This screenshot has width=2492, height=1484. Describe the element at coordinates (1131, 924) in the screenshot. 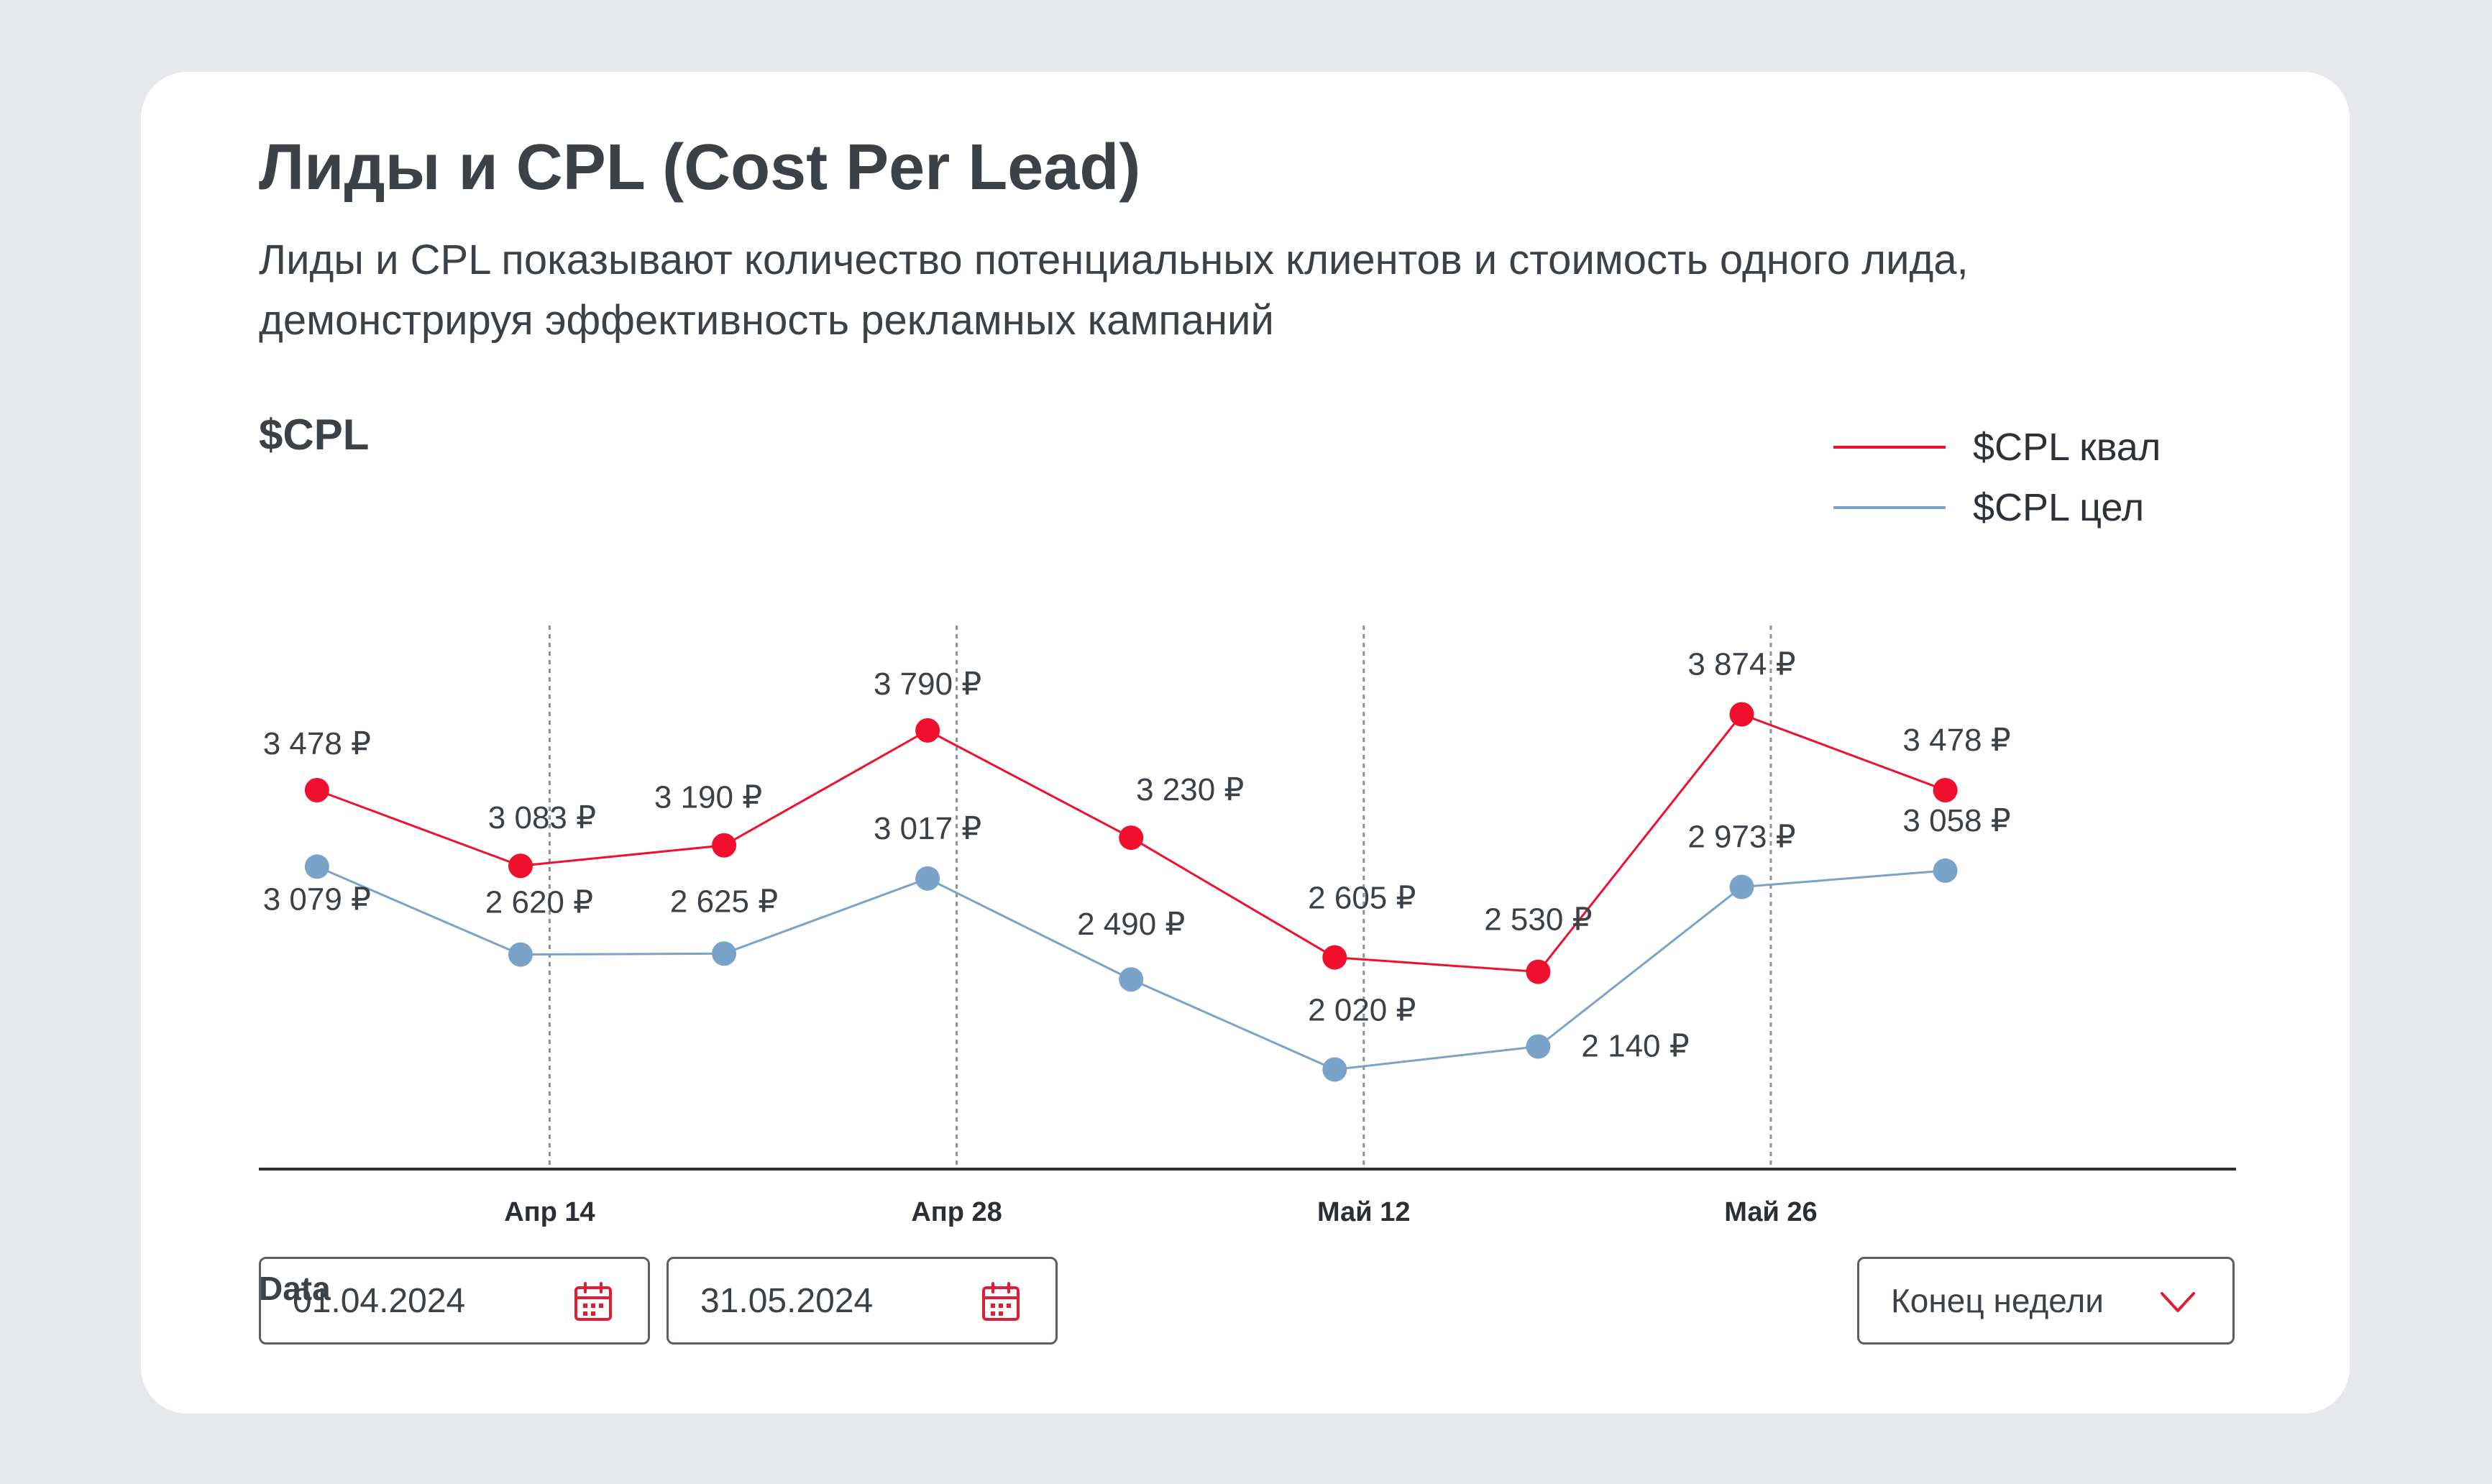

I see `data-label: 2 490 ₽` at that location.